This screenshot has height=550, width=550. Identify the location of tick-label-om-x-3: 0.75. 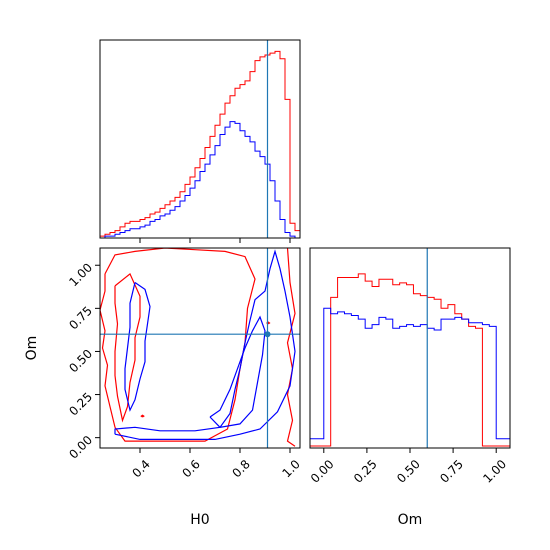
(451, 471).